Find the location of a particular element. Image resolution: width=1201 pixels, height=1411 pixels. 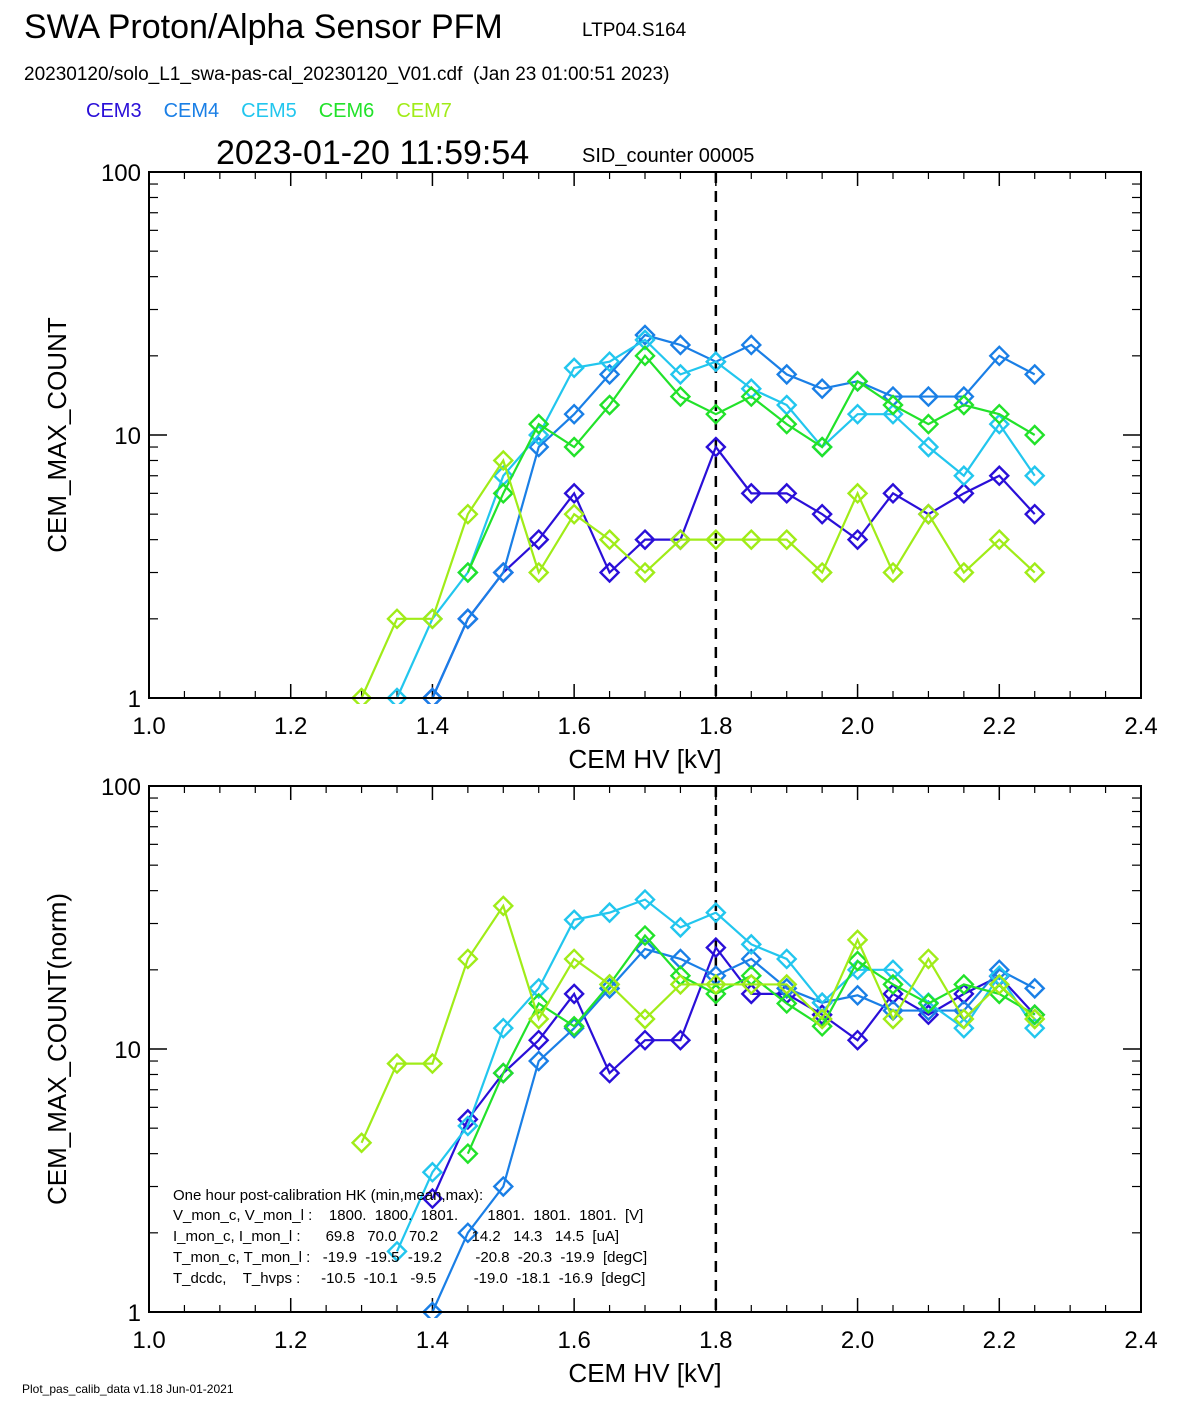

chart1-x-tick-label: 1.2 is located at coordinates (290, 726).